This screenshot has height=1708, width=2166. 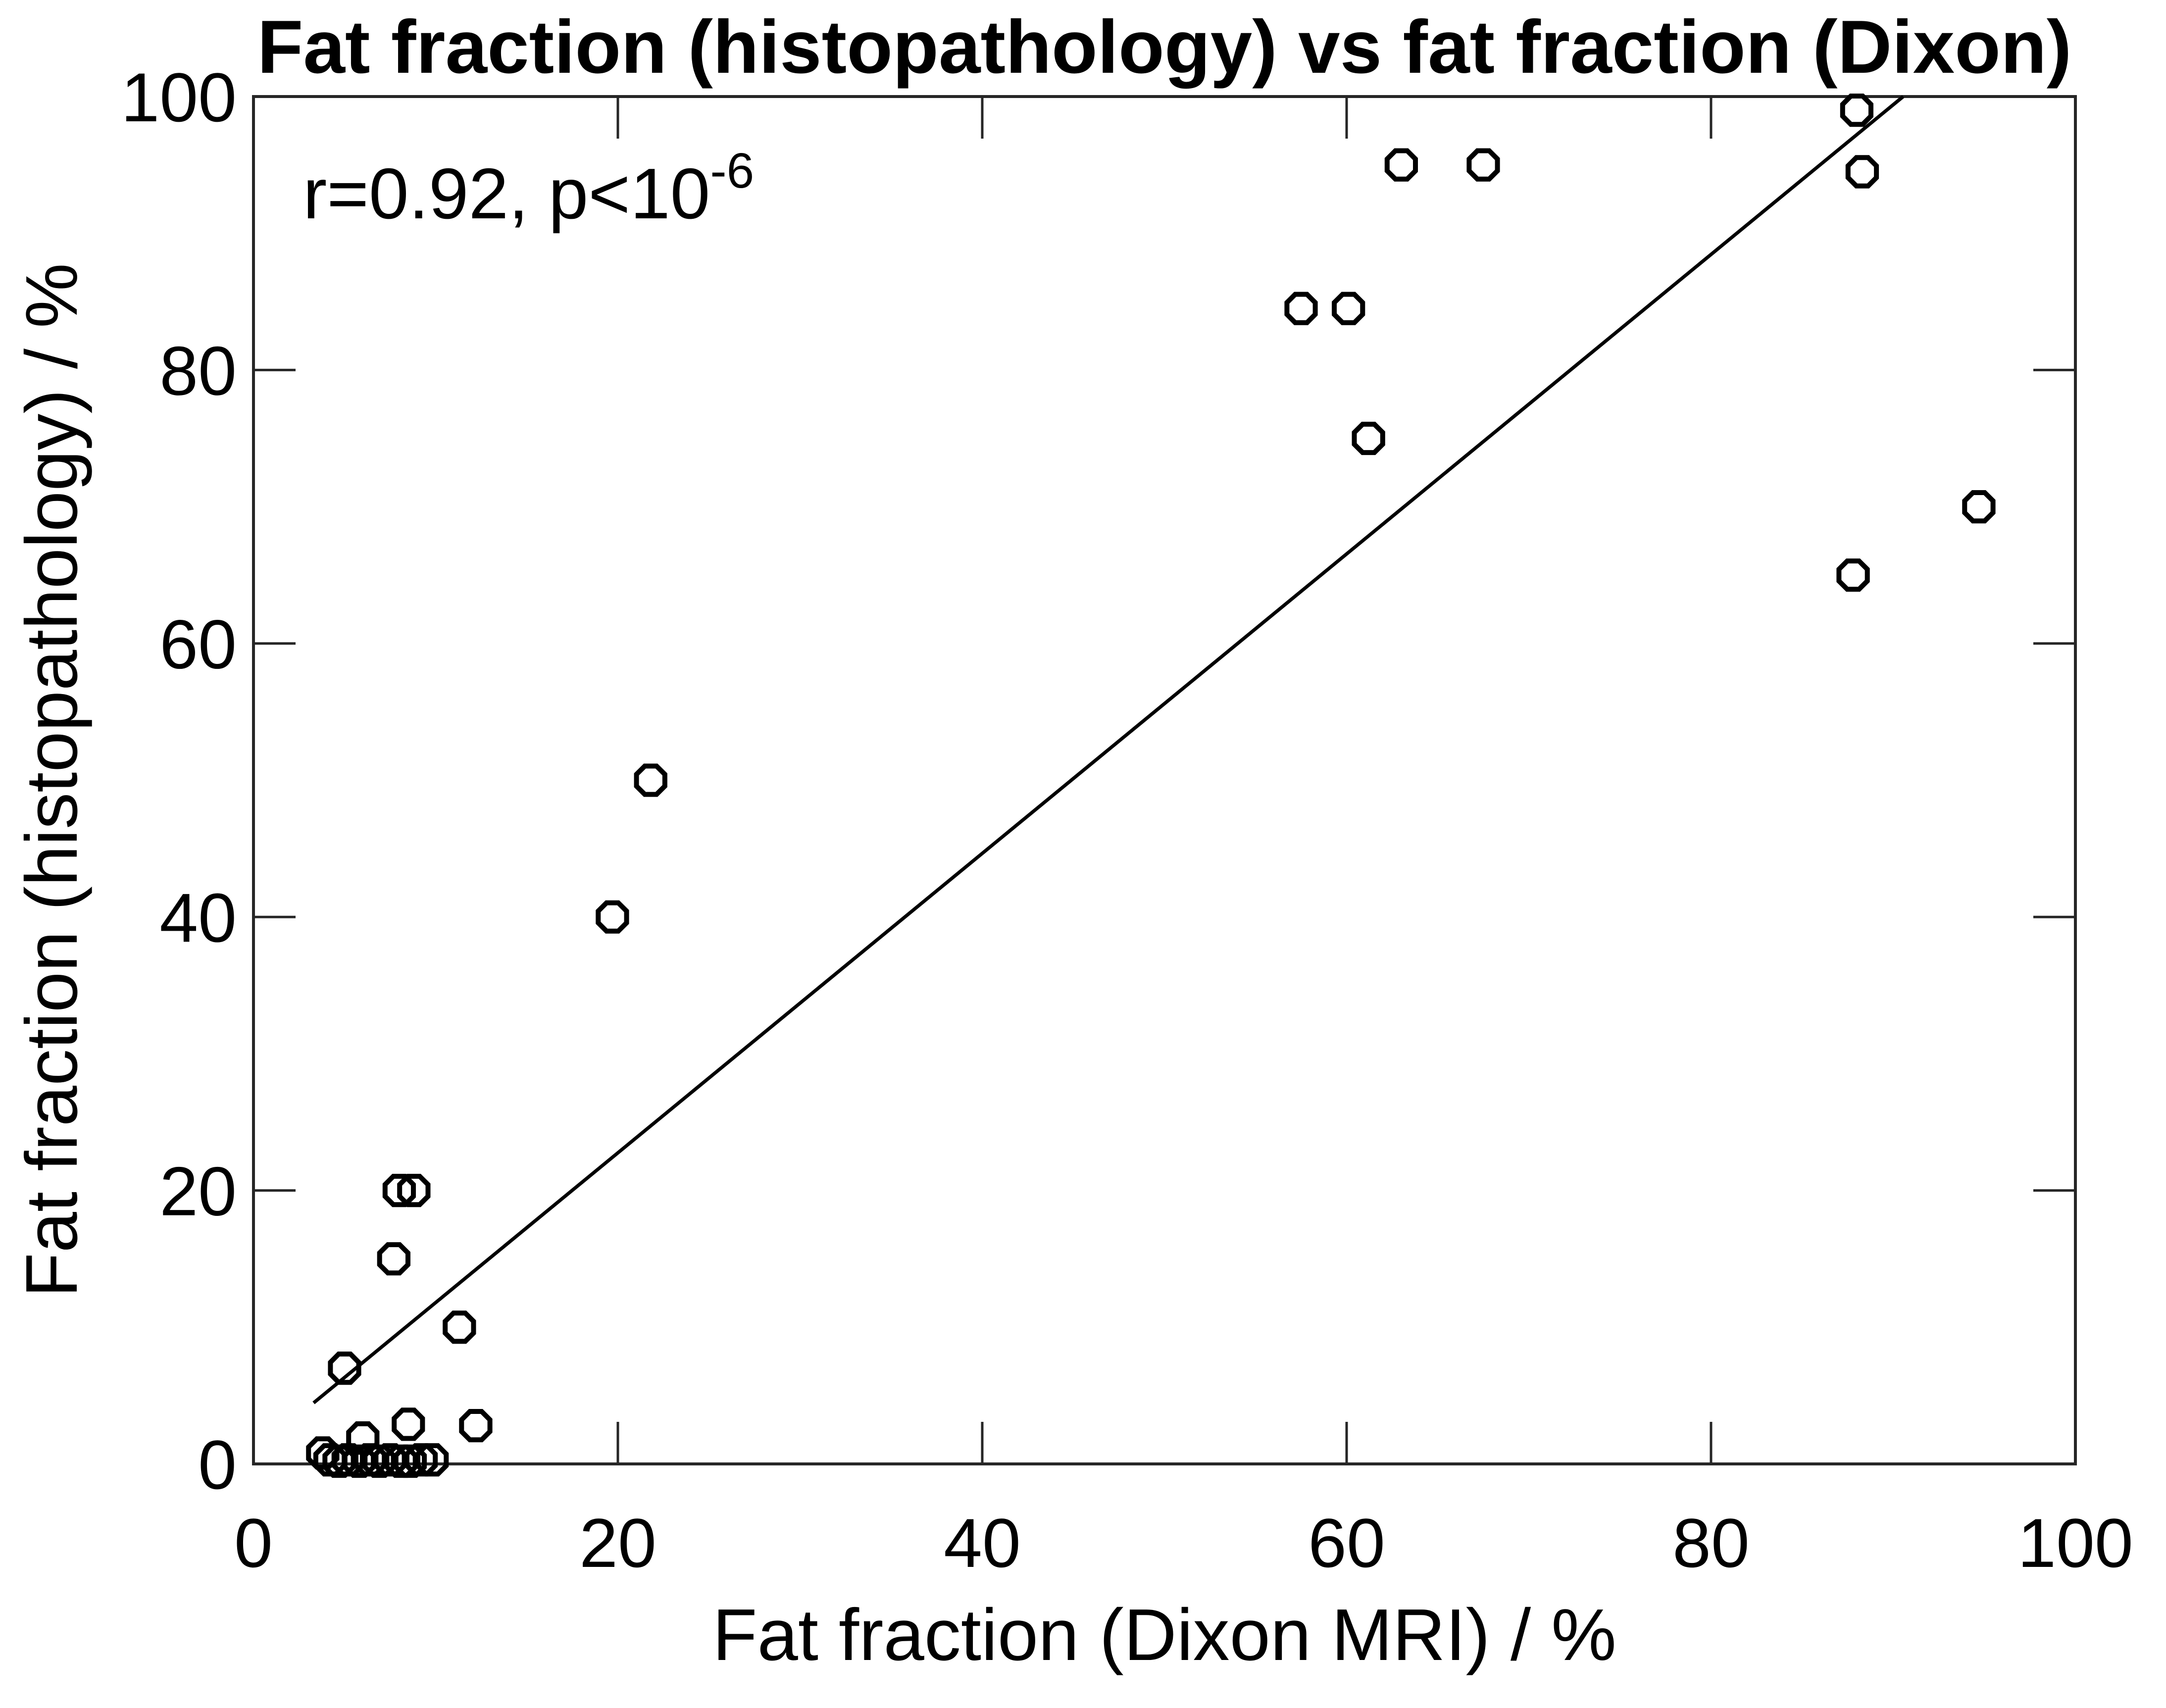 I want to click on y-tick-label: 0, so click(x=218, y=1465).